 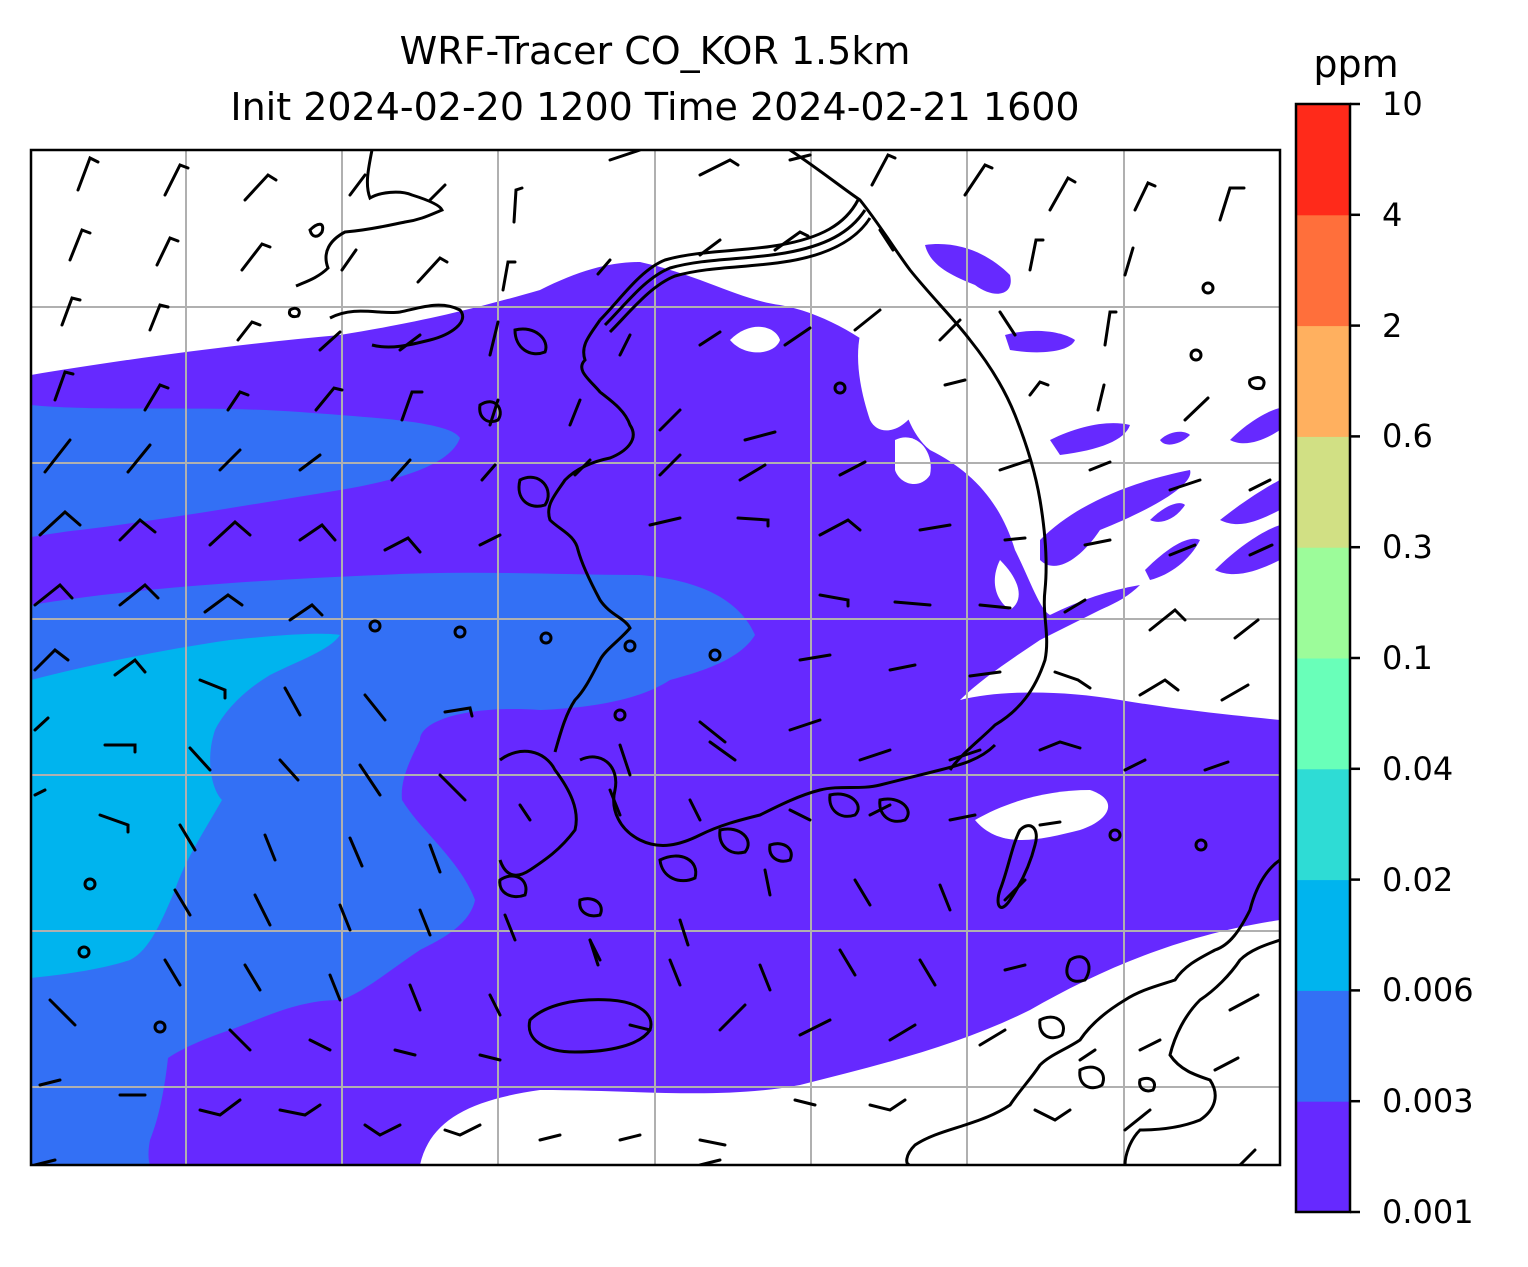 I want to click on colorbar-tick-label: 0.6, so click(x=1407, y=436).